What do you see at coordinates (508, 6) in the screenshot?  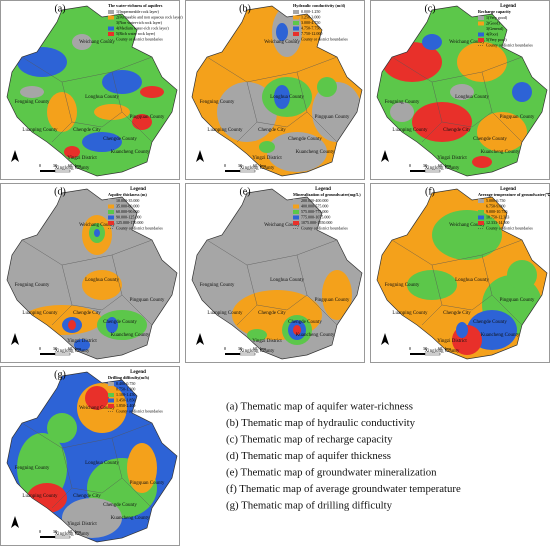 I see `legend-heading: Legend` at bounding box center [508, 6].